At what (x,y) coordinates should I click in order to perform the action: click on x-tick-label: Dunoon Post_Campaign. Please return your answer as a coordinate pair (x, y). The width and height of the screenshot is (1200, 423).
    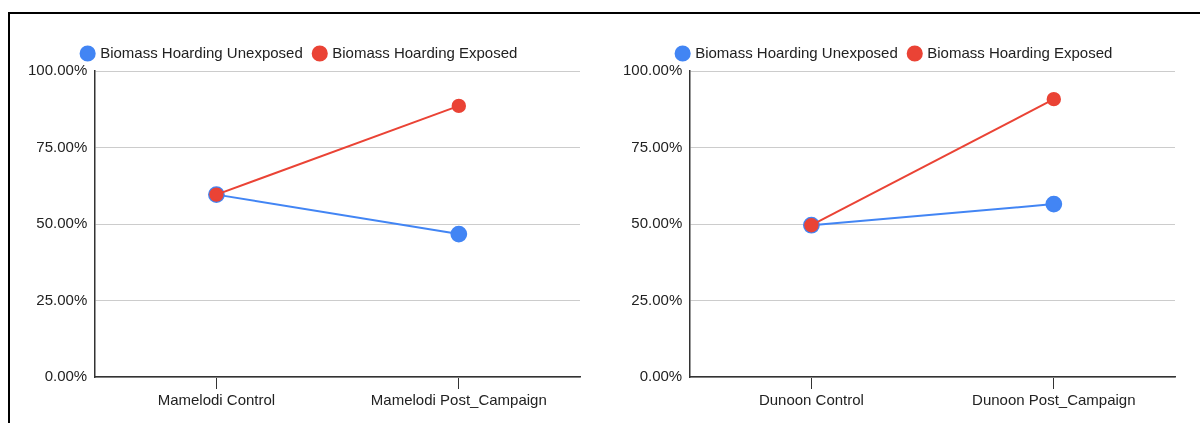
    Looking at the image, I should click on (1054, 400).